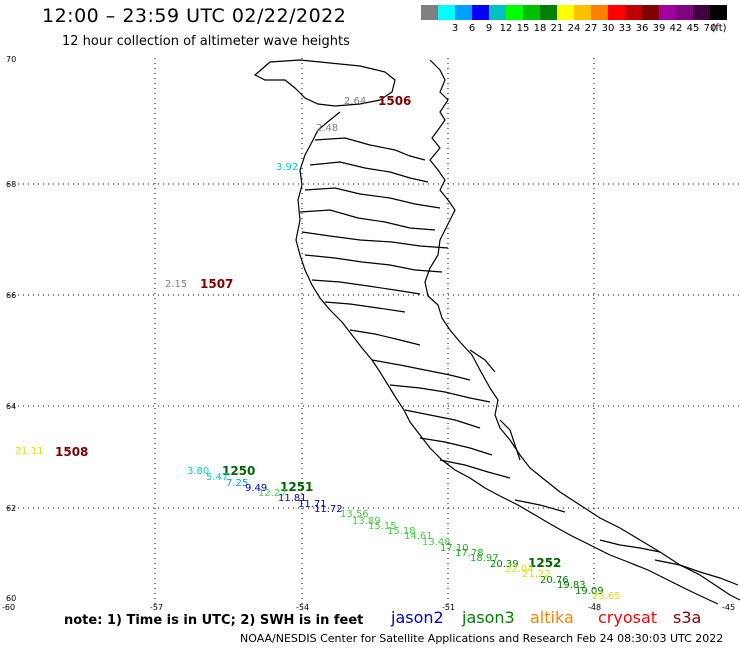 This screenshot has width=740, height=650. Describe the element at coordinates (366, 521) in the screenshot. I see `wave-height-label: 13.89` at that location.